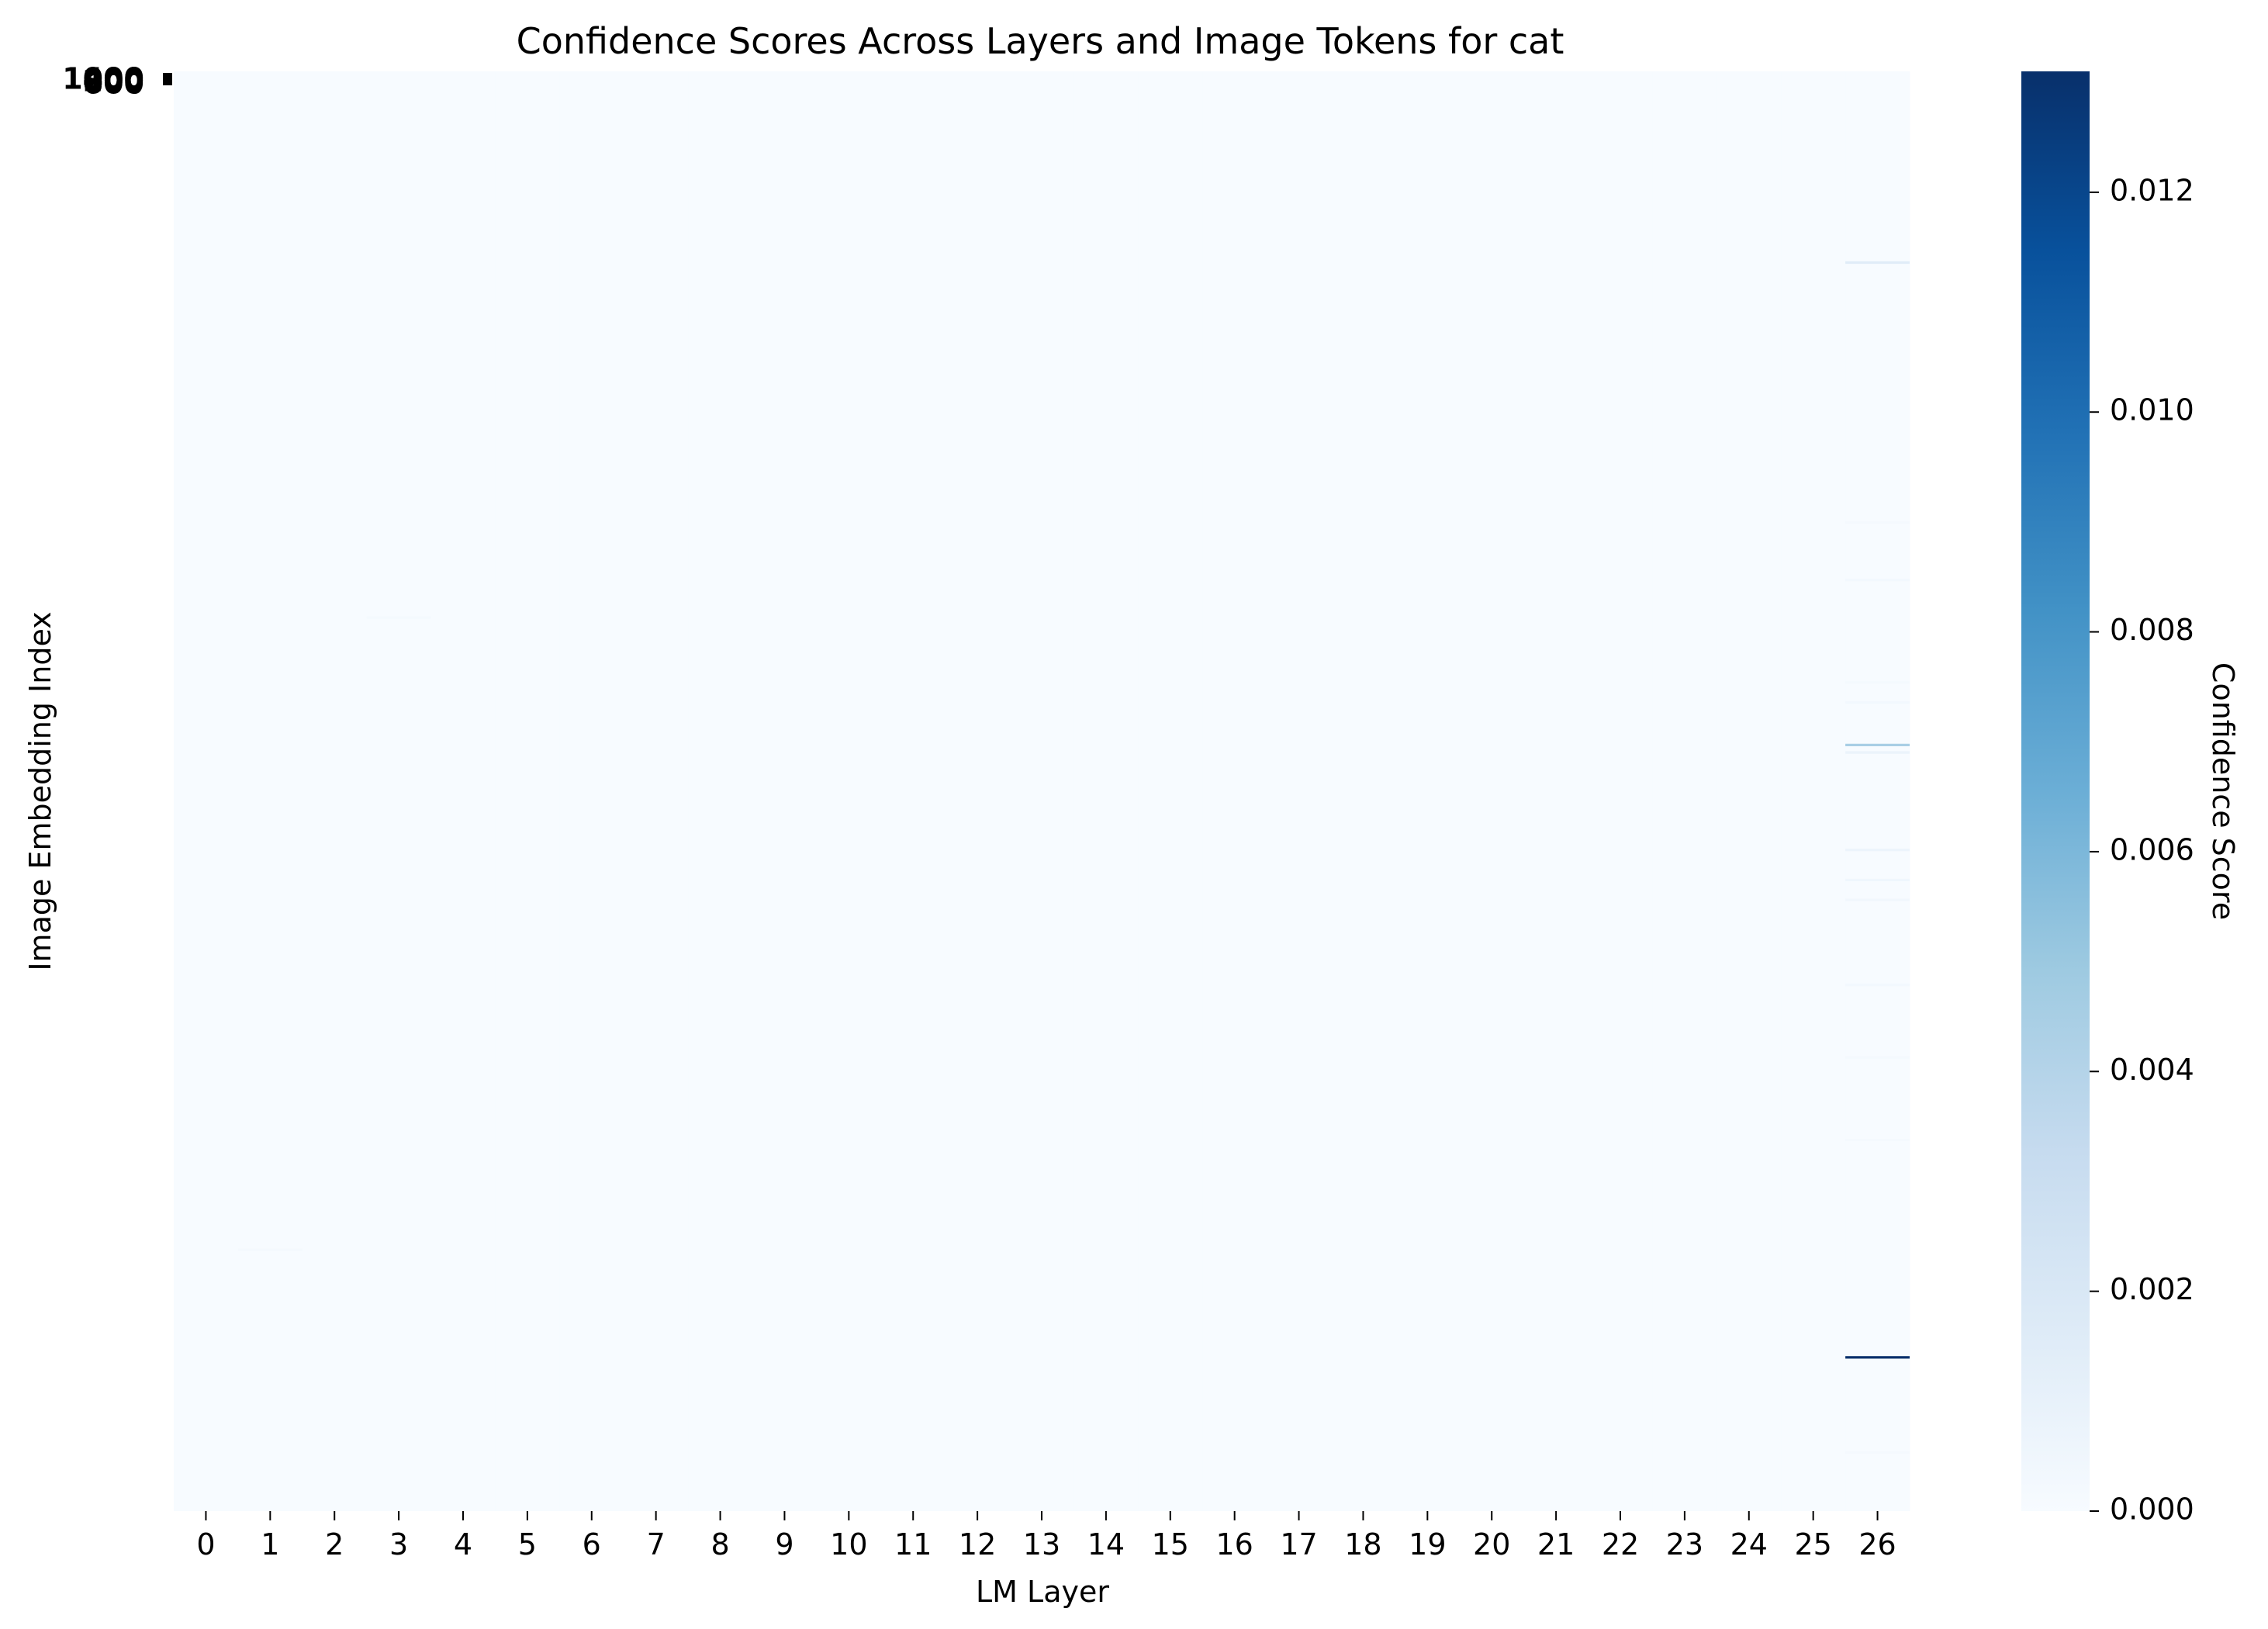 The width and height of the screenshot is (2268, 1629). I want to click on x-tick-label: 12, so click(977, 1544).